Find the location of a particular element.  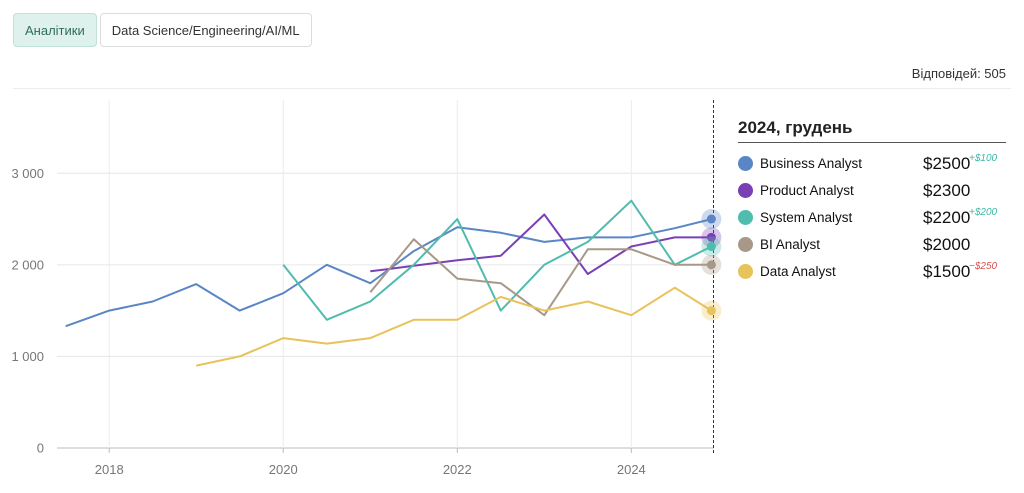

x-tick-label: 2020 is located at coordinates (283, 469).